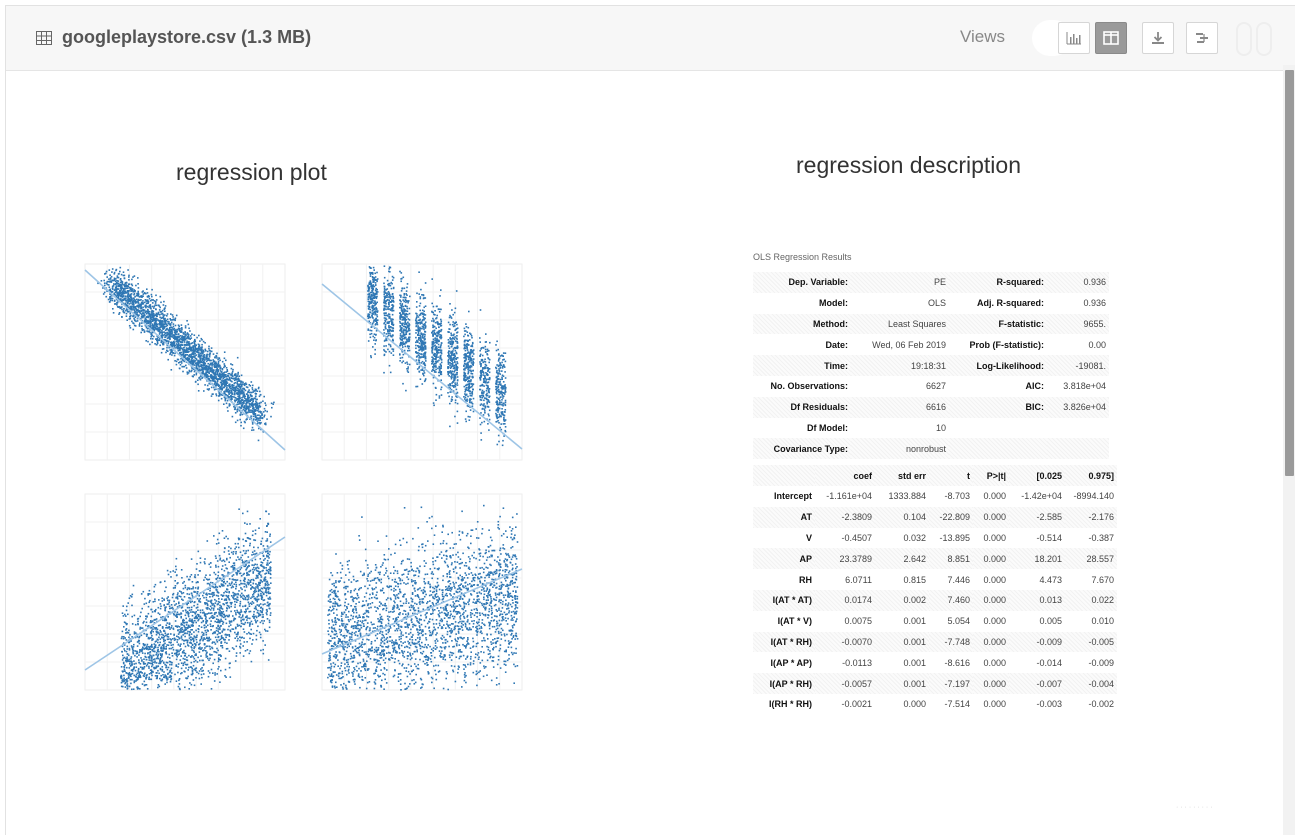 The width and height of the screenshot is (1295, 835). Describe the element at coordinates (845, 475) in the screenshot. I see `coef-header: coef` at that location.